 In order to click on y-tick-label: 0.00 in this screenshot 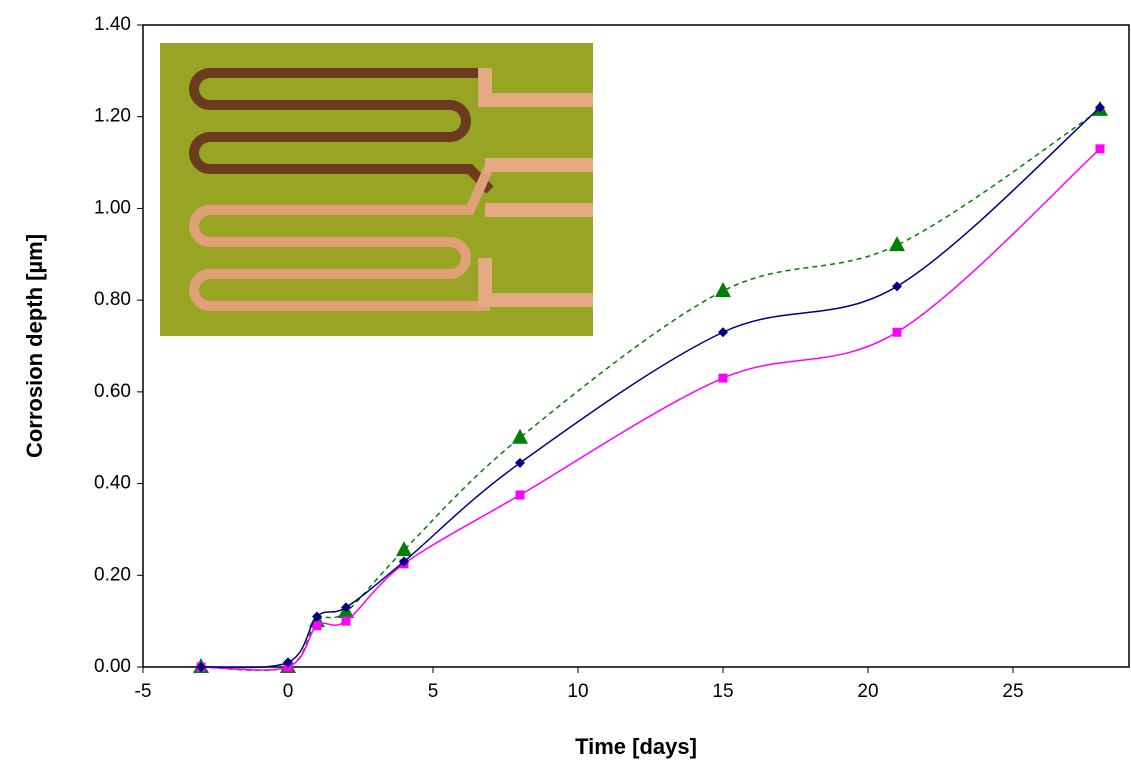, I will do `click(112, 666)`.